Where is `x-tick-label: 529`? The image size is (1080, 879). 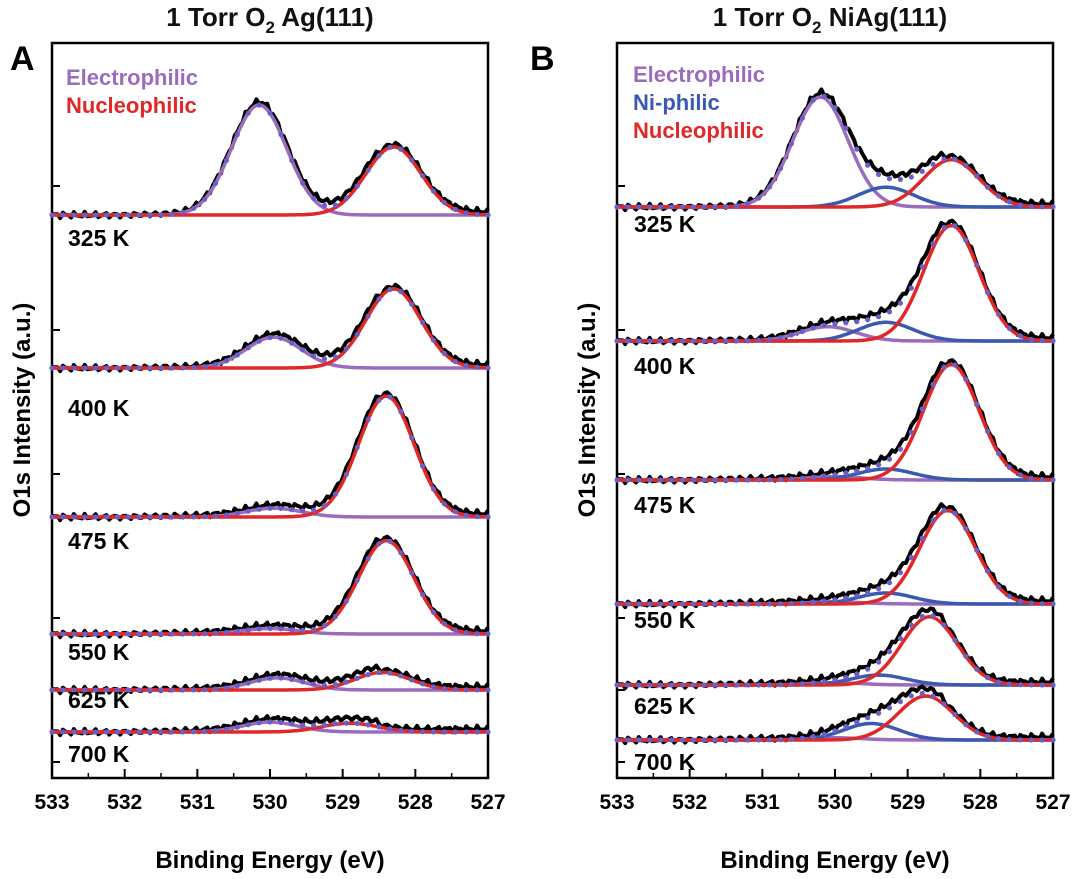
x-tick-label: 529 is located at coordinates (342, 802).